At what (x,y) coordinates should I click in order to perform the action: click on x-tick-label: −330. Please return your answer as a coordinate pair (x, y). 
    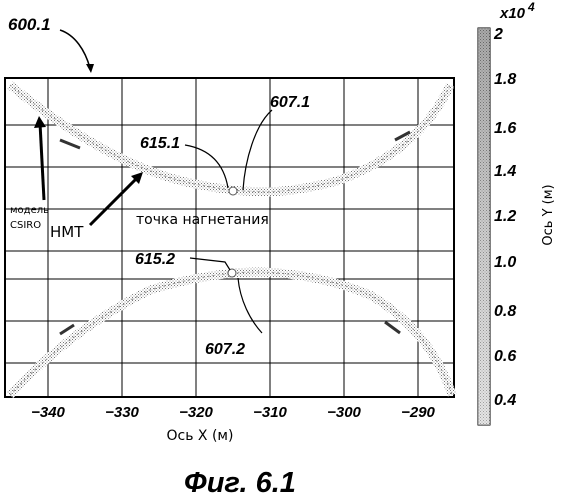
    Looking at the image, I should click on (122, 412).